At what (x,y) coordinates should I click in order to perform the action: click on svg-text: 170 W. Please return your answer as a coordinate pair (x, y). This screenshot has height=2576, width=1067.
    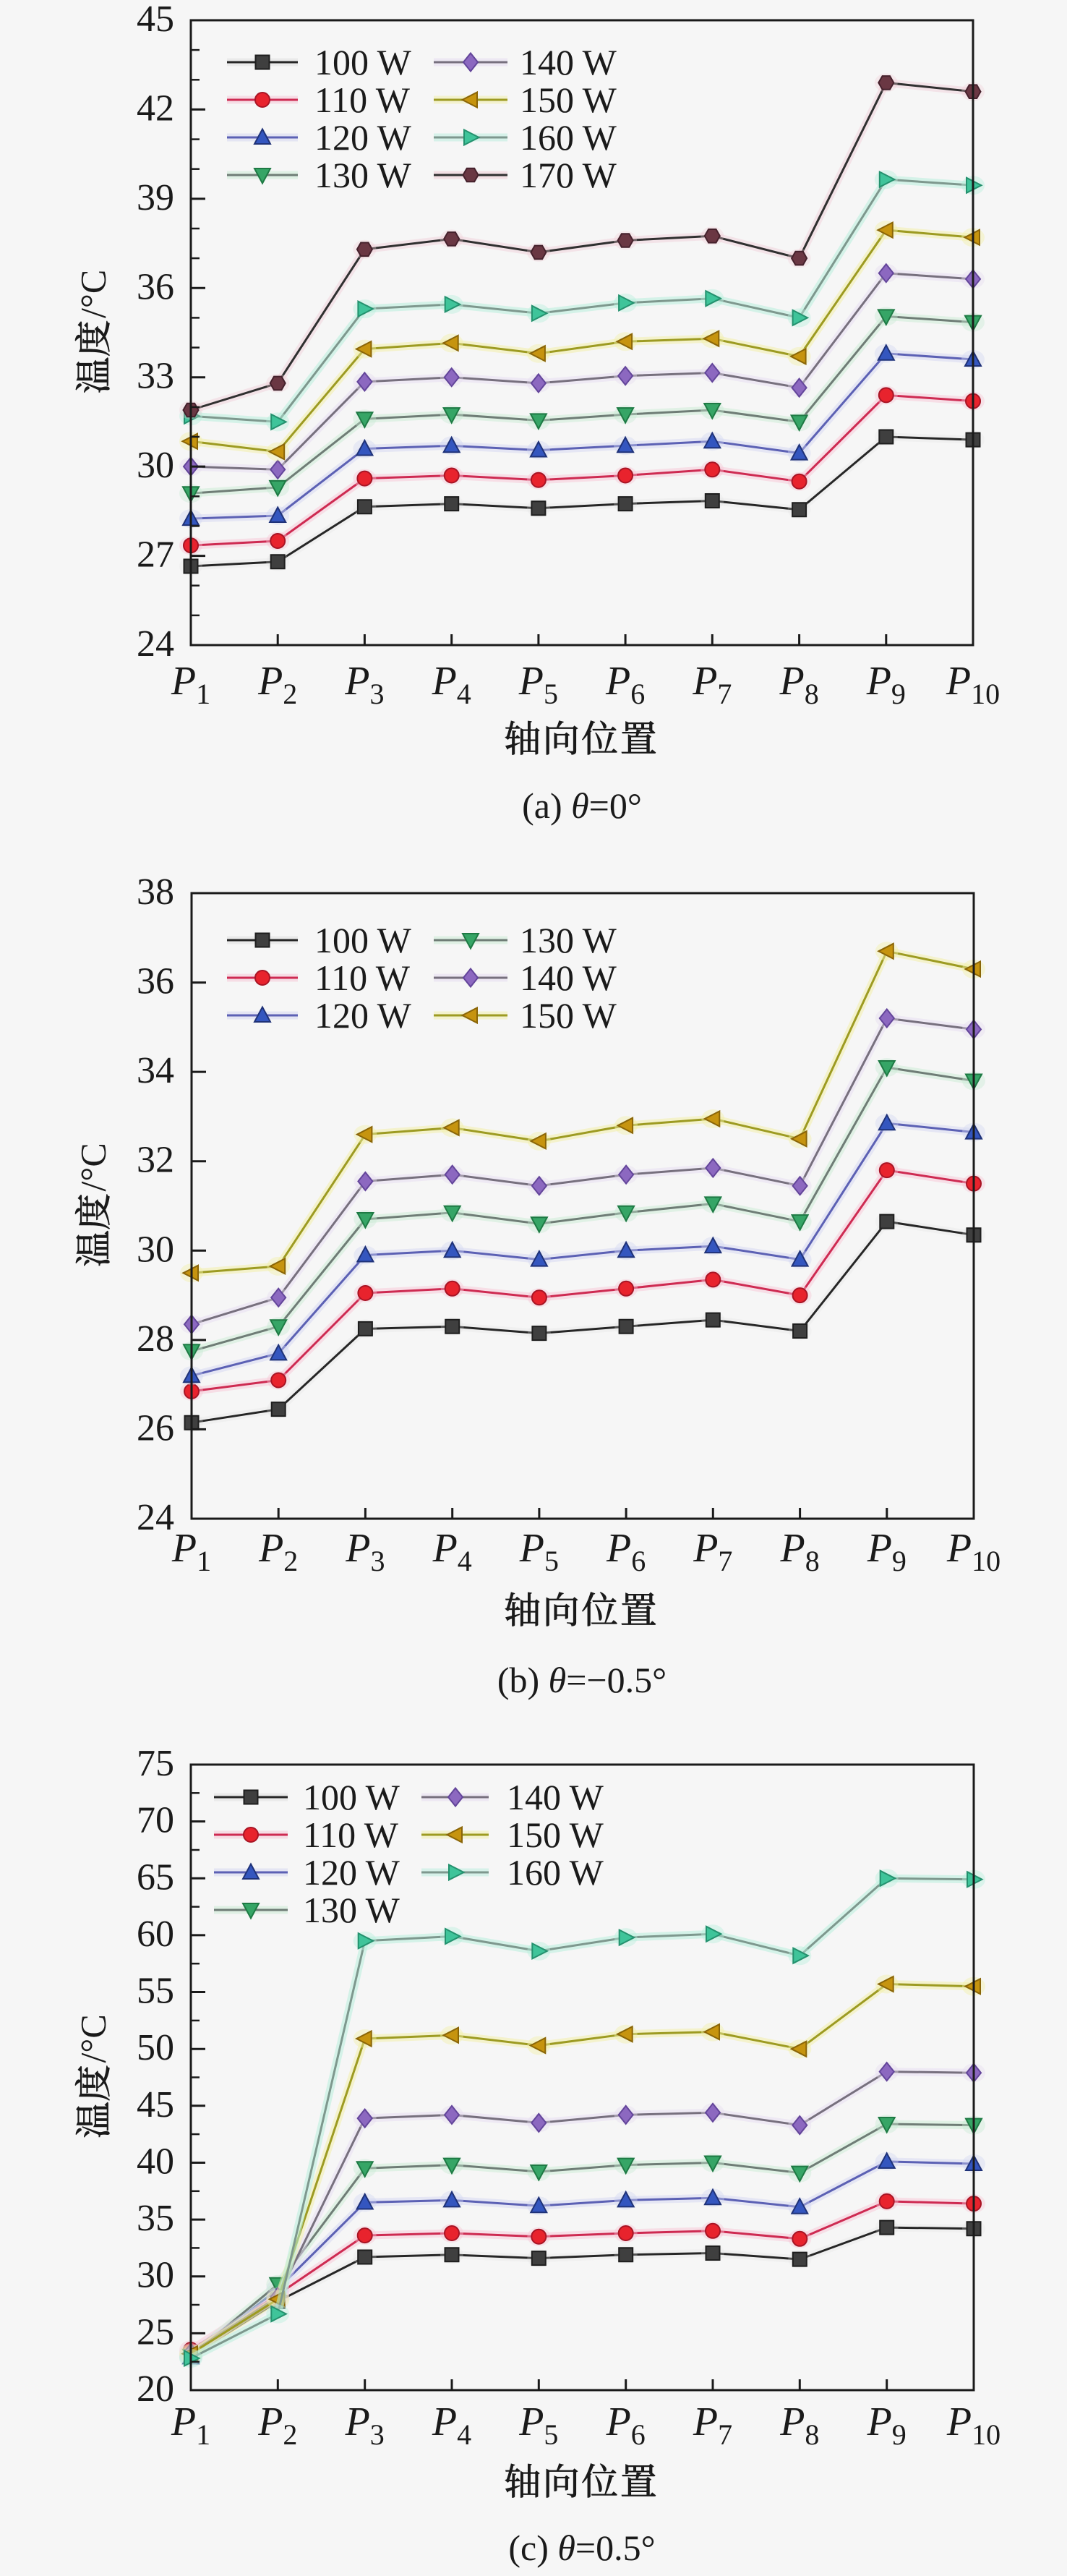
    Looking at the image, I should click on (568, 175).